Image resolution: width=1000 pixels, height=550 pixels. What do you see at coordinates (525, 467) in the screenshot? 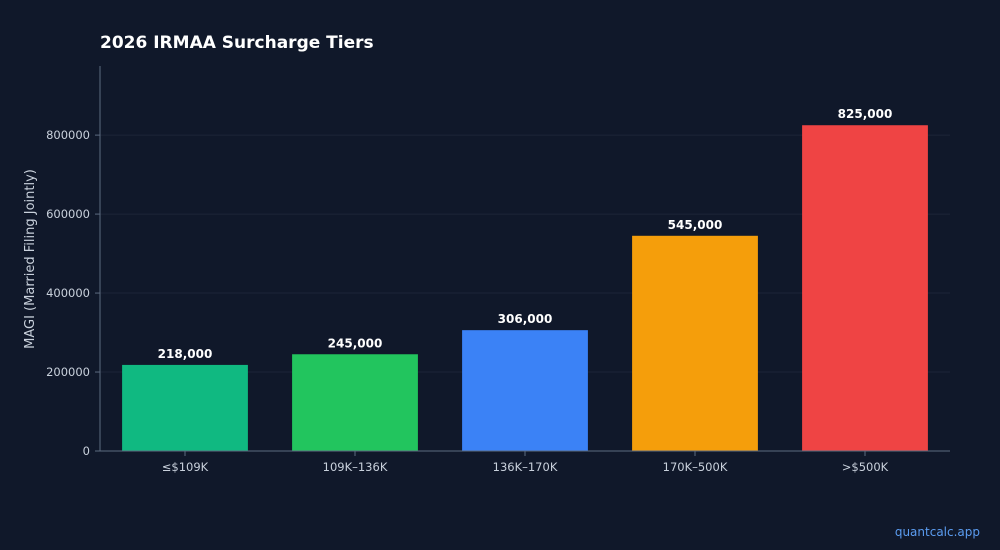
I see `x-tick-label: 136K–170K` at bounding box center [525, 467].